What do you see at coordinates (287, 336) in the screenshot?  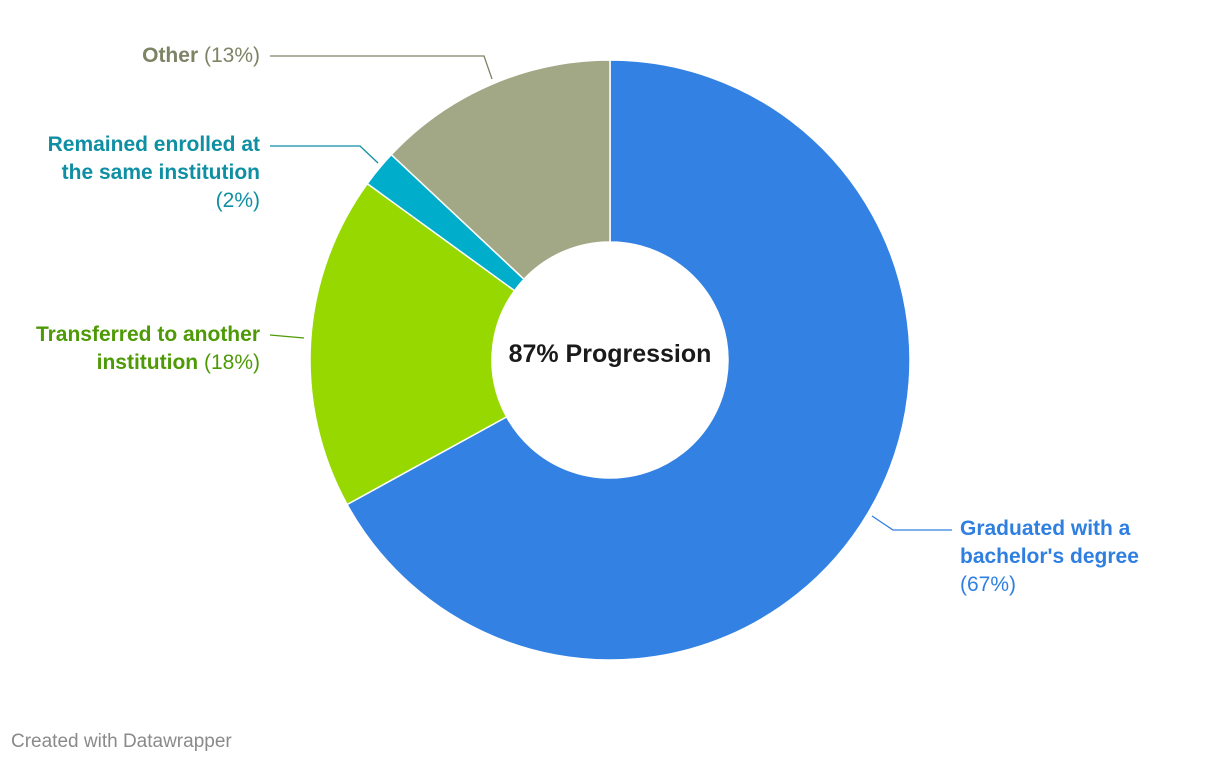 I see `leader-transferred` at bounding box center [287, 336].